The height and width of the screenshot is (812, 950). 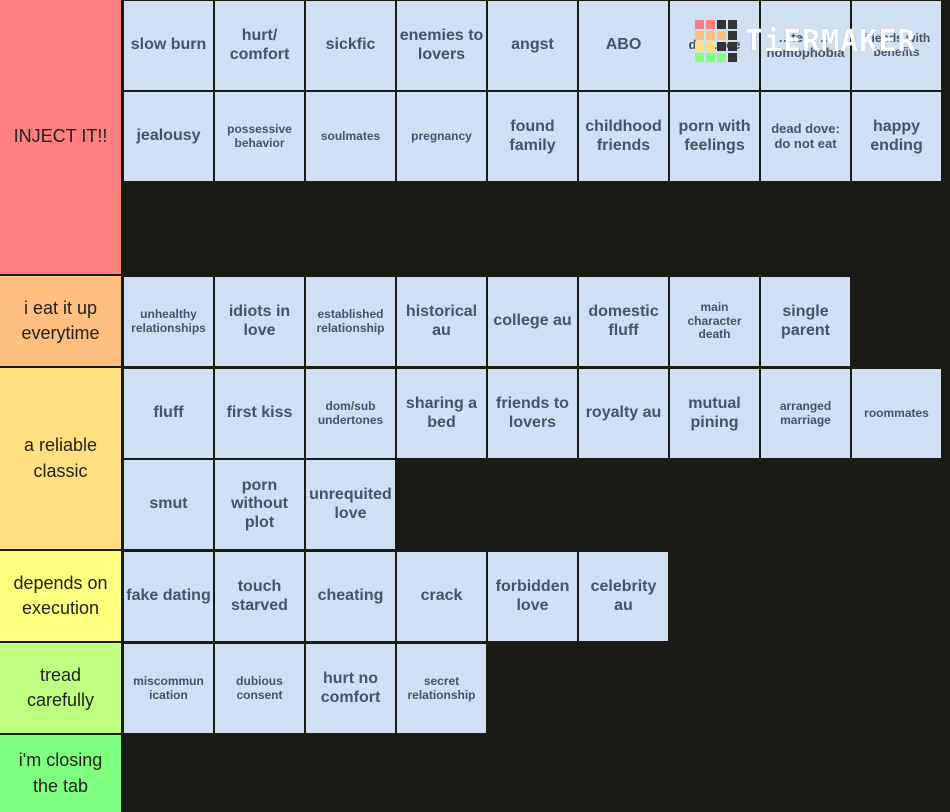 I want to click on tier-item: friends to lovers, so click(x=532, y=413).